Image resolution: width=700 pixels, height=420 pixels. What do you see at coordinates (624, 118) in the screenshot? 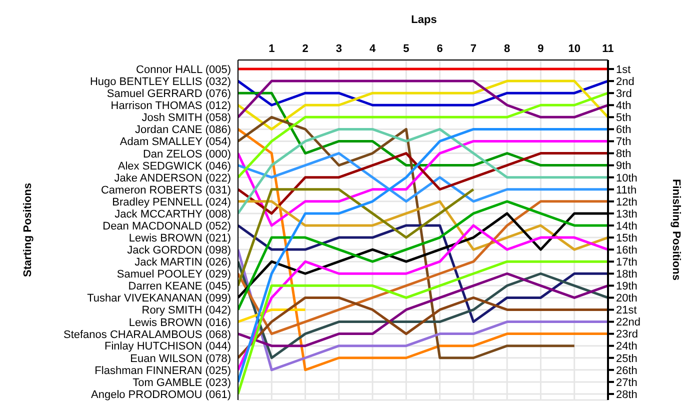
I see `y-tick-label: 5th` at bounding box center [624, 118].